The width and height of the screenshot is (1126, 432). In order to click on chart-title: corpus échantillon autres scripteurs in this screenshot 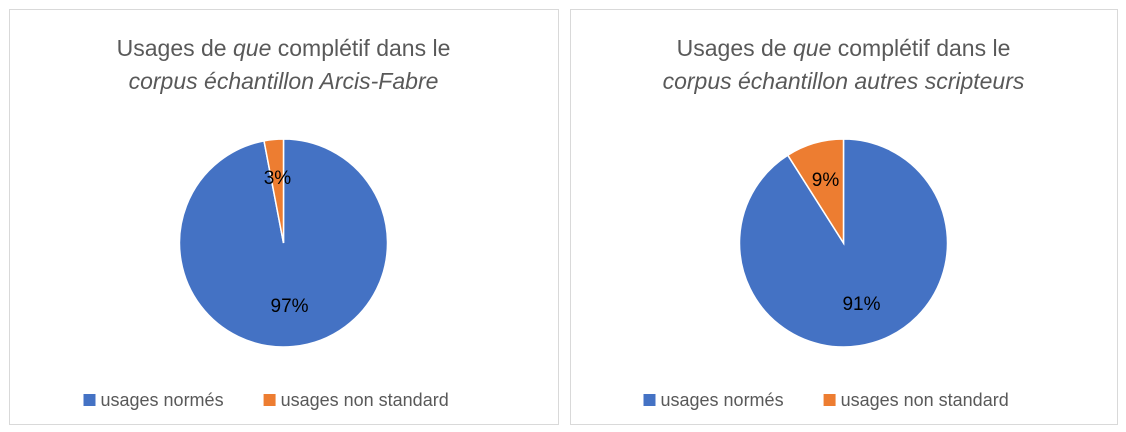, I will do `click(844, 81)`.